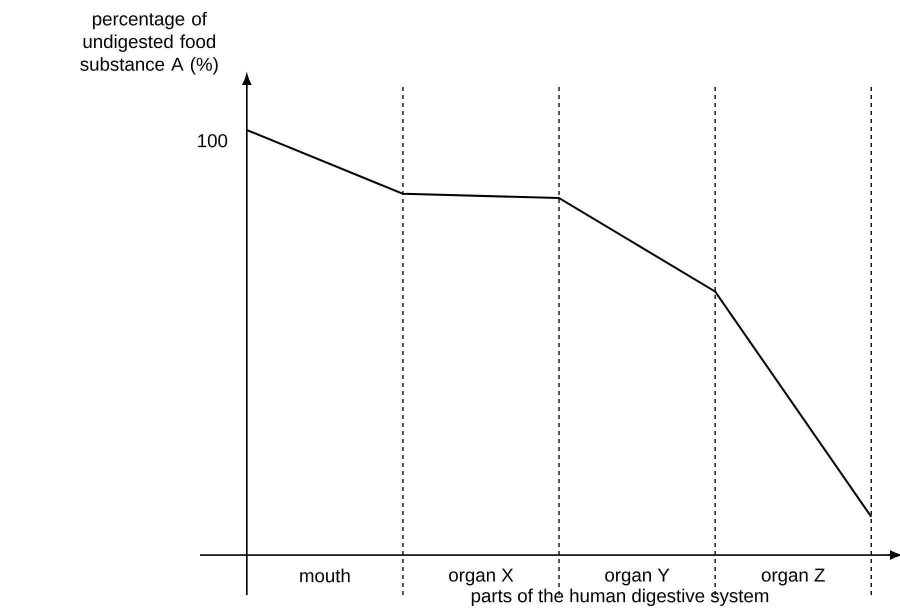 The width and height of the screenshot is (900, 612). Describe the element at coordinates (637, 577) in the screenshot. I see `text: organ Y` at that location.